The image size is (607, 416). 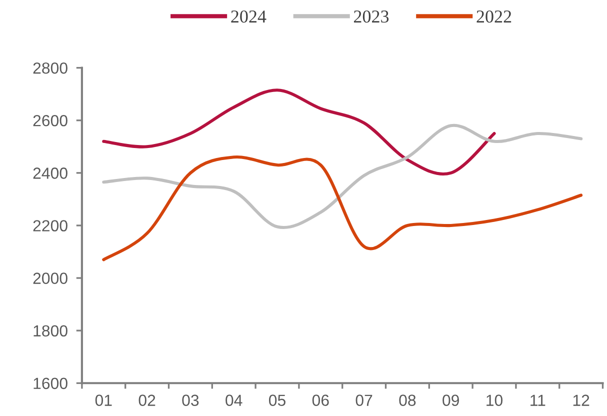 What do you see at coordinates (50, 226) in the screenshot?
I see `y-tick-label: 2200` at bounding box center [50, 226].